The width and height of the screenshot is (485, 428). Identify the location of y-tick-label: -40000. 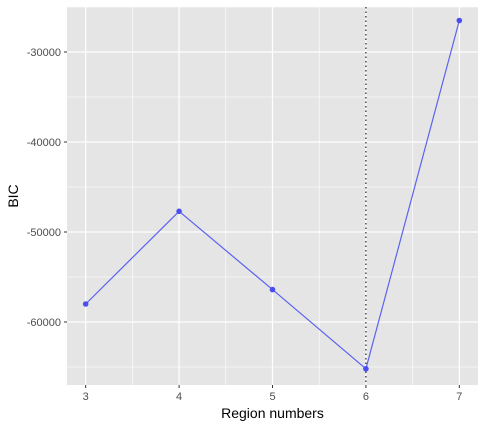
(44, 143).